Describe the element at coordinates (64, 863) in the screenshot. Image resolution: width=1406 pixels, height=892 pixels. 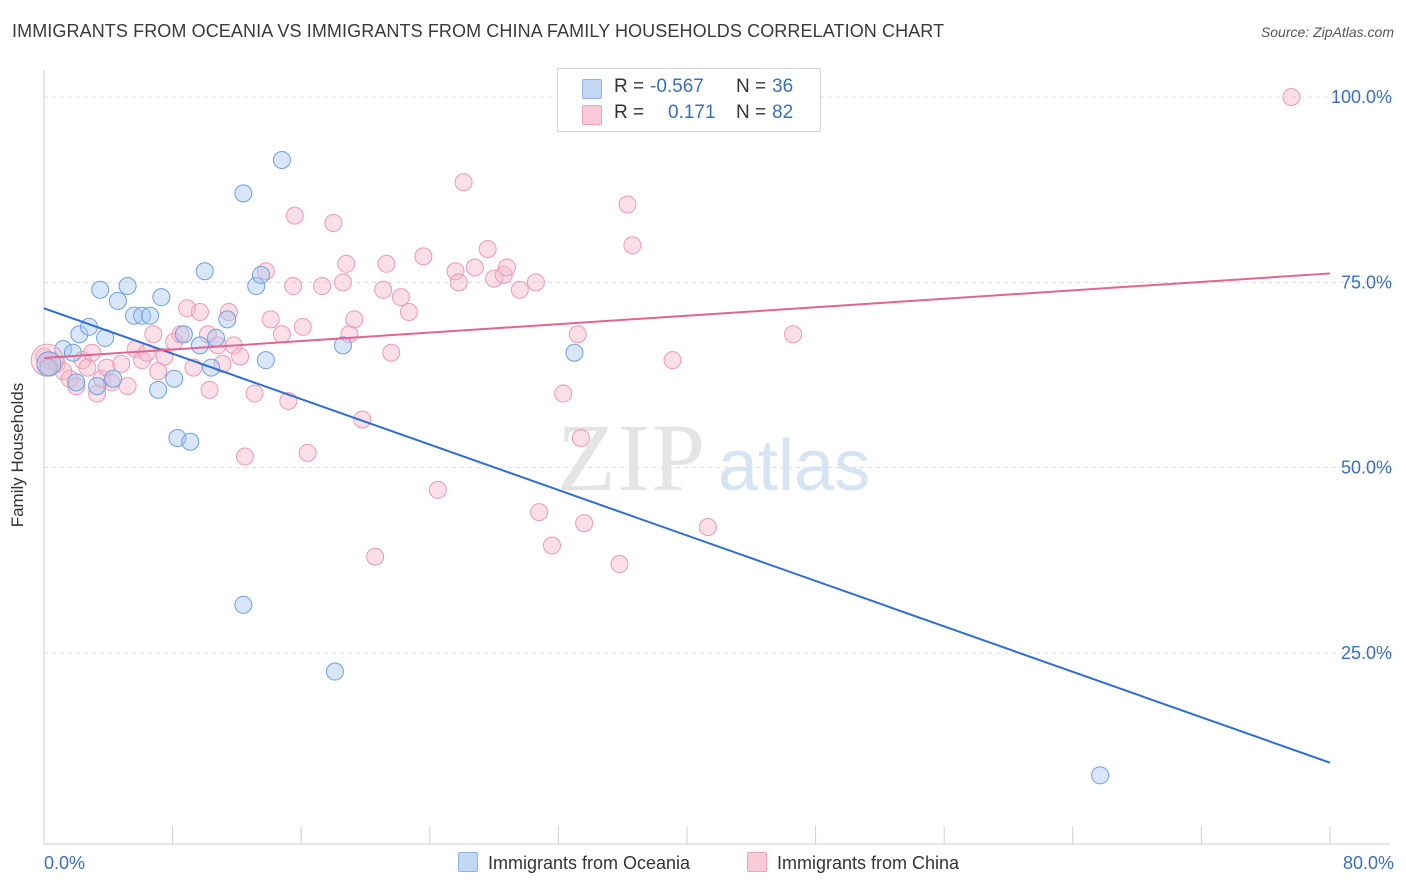
I see `x-tick-label-min: 0.0%` at that location.